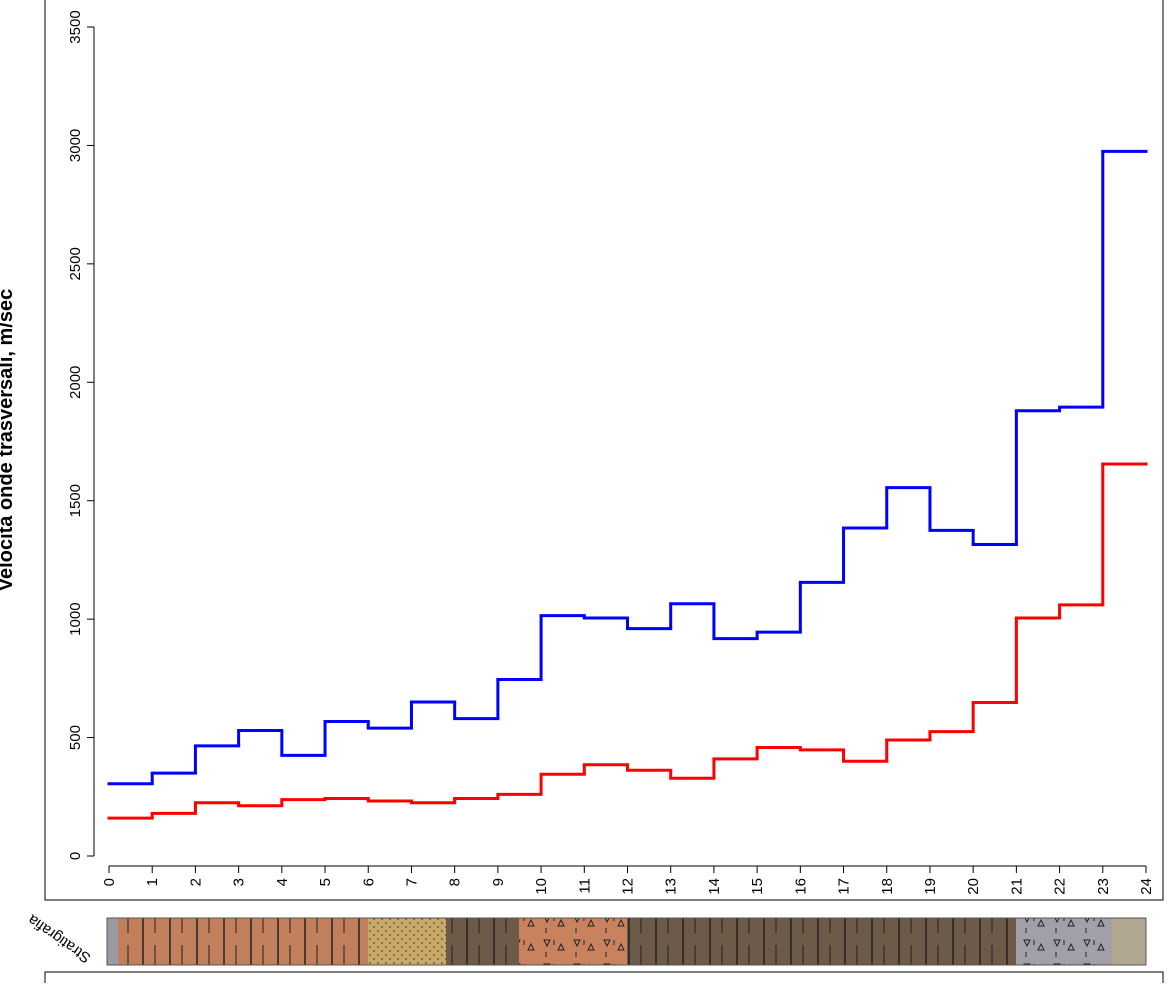 The width and height of the screenshot is (1174, 988). Describe the element at coordinates (671, 886) in the screenshot. I see `x-tick-label: 13` at that location.